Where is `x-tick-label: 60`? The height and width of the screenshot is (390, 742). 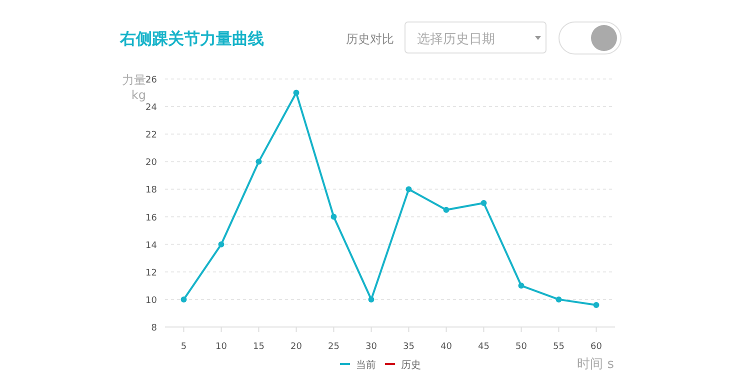
x-tick-label: 60 is located at coordinates (596, 347).